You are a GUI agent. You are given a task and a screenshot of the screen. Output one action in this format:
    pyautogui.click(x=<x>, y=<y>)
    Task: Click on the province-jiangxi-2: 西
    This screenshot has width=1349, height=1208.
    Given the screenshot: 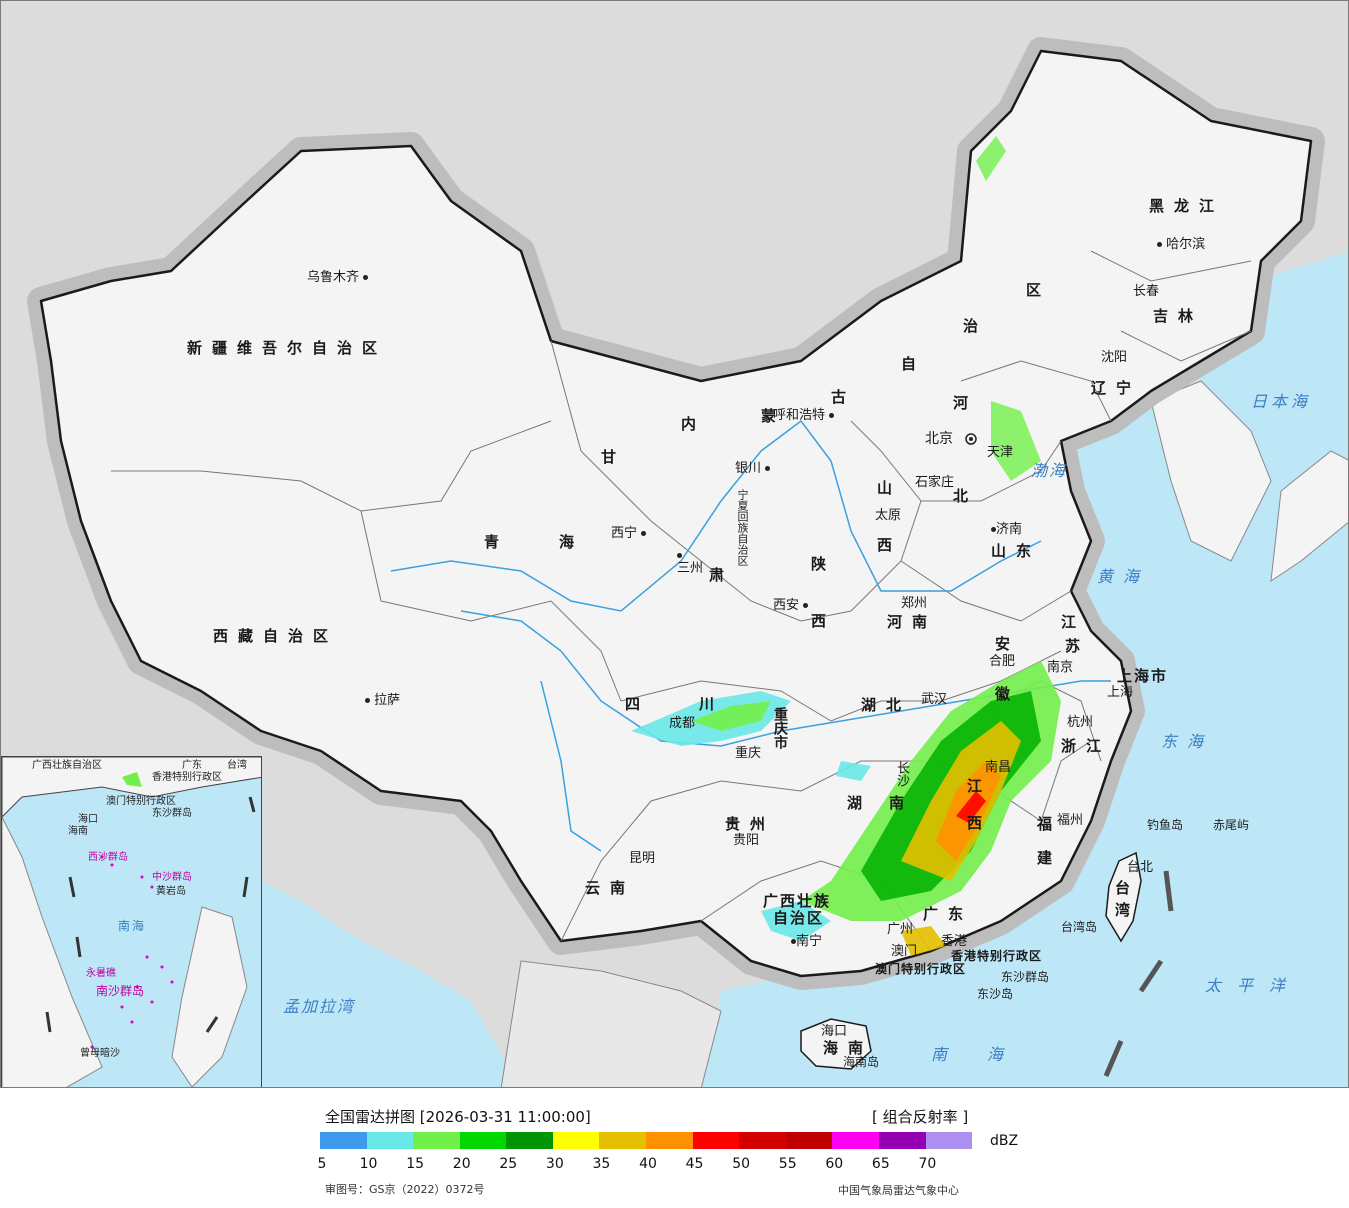 What is the action you would take?
    pyautogui.click(x=975, y=823)
    